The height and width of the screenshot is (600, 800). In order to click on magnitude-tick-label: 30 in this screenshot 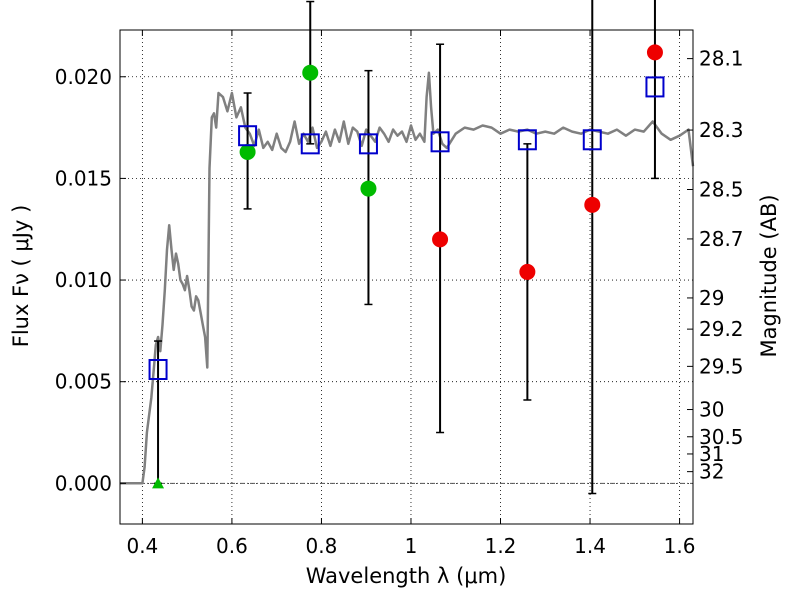, I will do `click(711, 410)`.